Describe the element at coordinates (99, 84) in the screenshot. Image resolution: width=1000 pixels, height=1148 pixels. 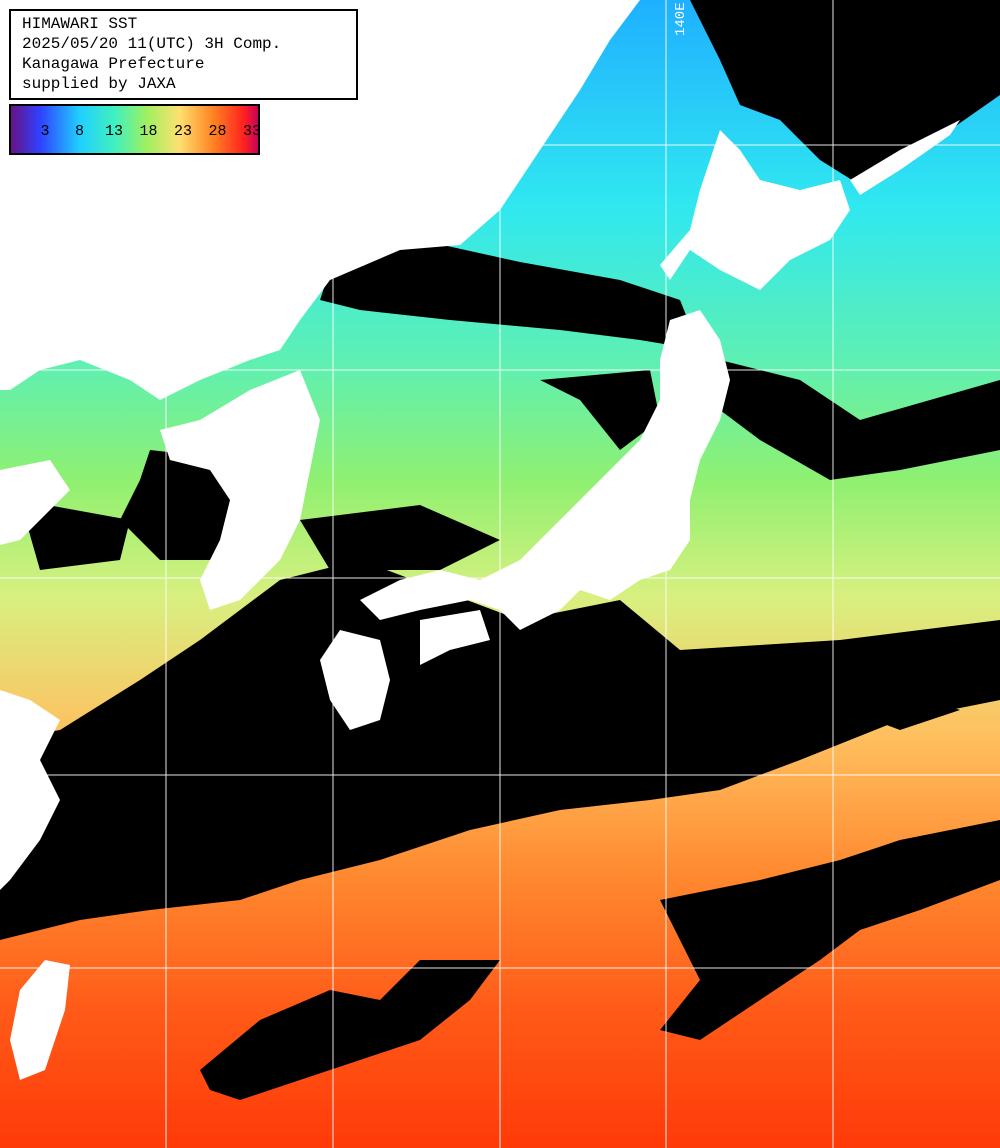
I see `header-line: supplied by JAXA` at that location.